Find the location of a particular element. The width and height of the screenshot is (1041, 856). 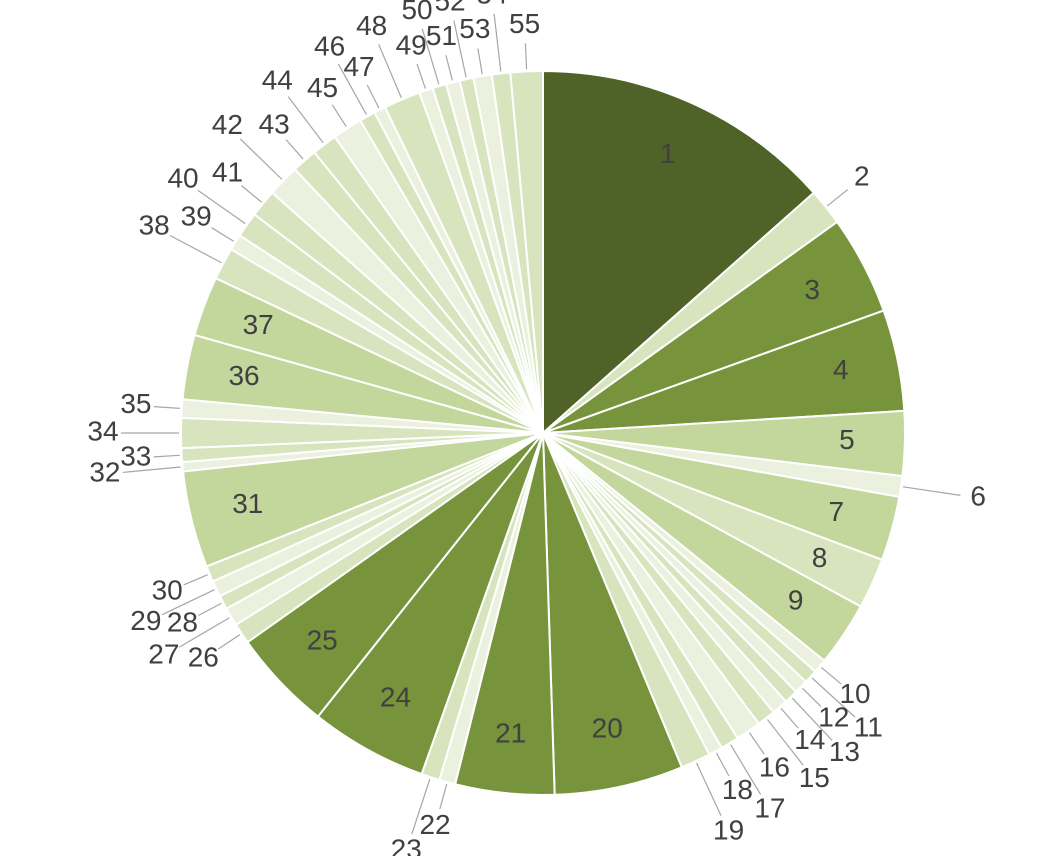

slice-label: 48 is located at coordinates (371, 25).